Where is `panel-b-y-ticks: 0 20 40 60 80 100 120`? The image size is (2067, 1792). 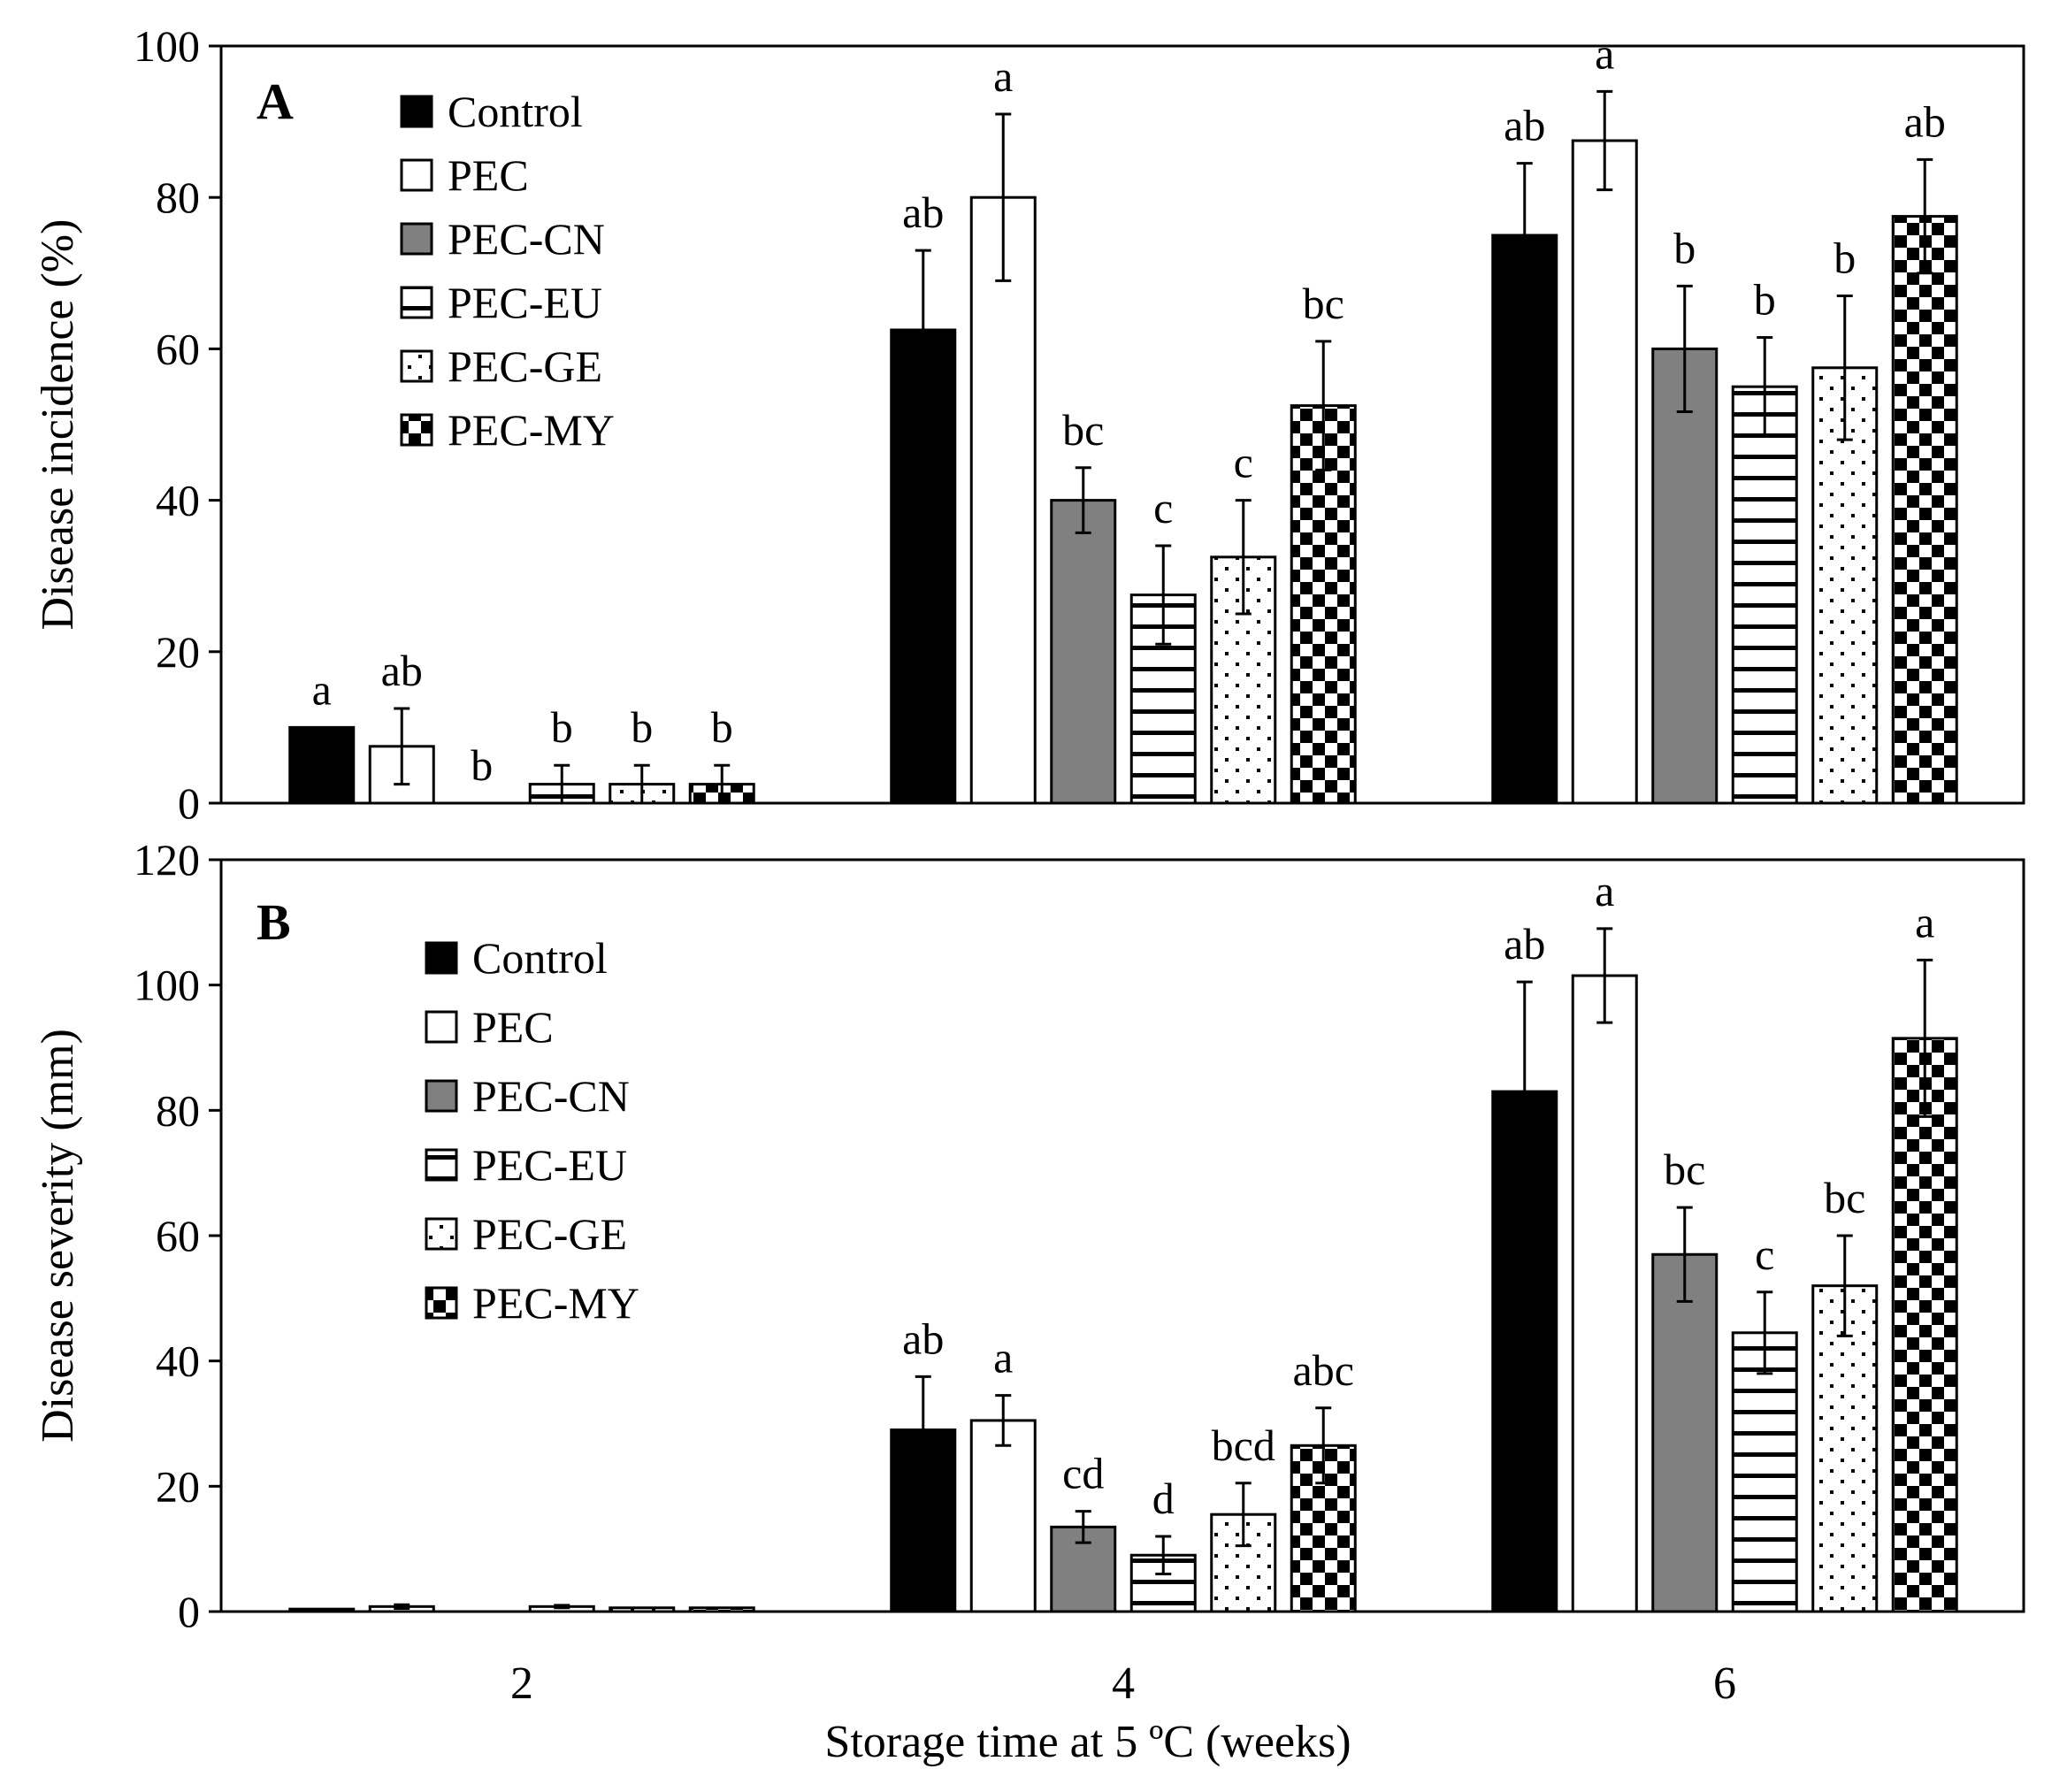
panel-b-y-ticks: 0 20 40 60 80 100 120 is located at coordinates (177, 1235).